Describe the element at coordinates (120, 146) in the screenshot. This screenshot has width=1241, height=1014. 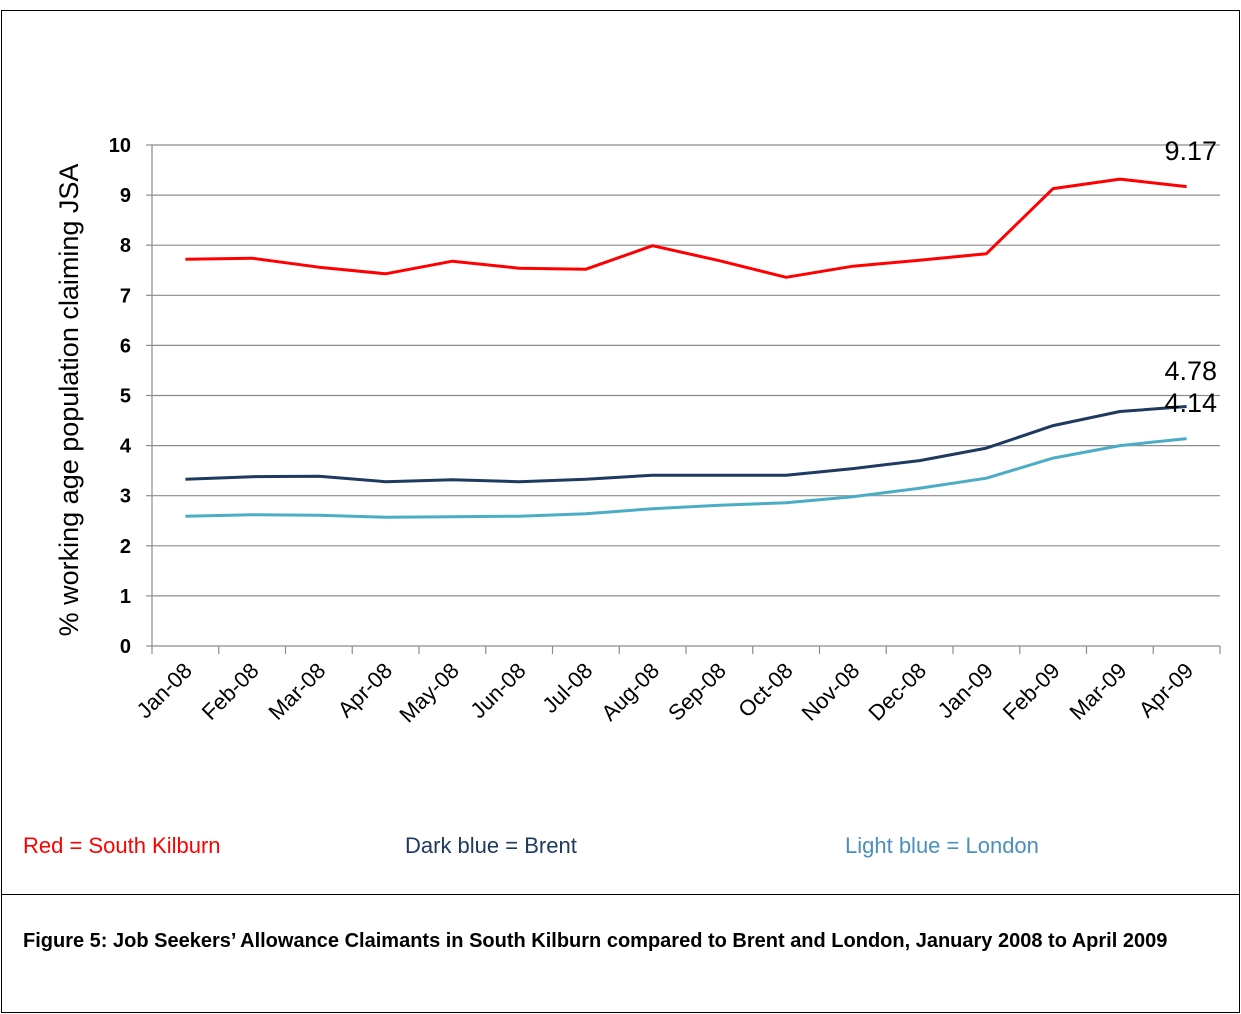
I see `y-tick-label: 10` at that location.